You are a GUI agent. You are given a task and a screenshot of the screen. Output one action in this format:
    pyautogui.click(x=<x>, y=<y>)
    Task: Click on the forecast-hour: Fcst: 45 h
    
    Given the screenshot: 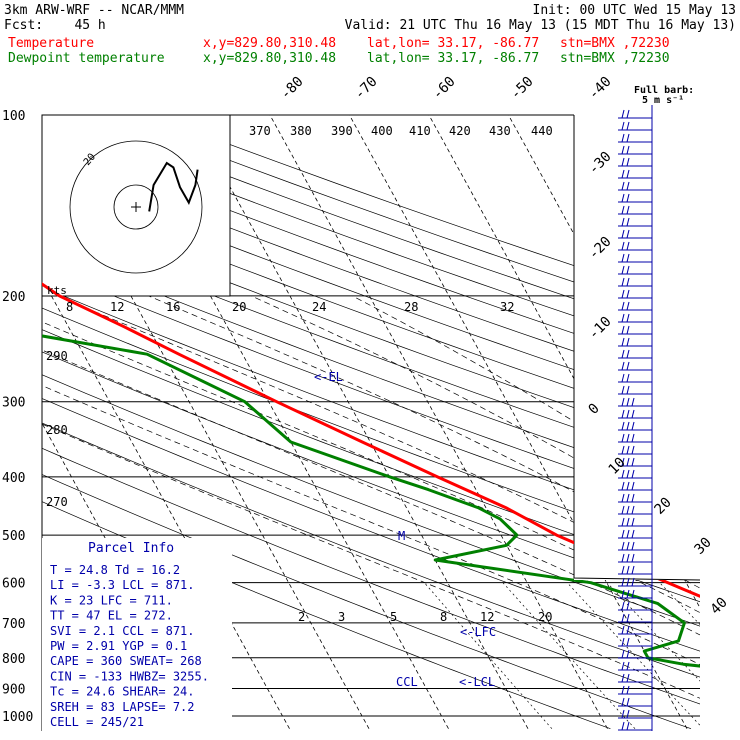 What is the action you would take?
    pyautogui.click(x=55, y=25)
    